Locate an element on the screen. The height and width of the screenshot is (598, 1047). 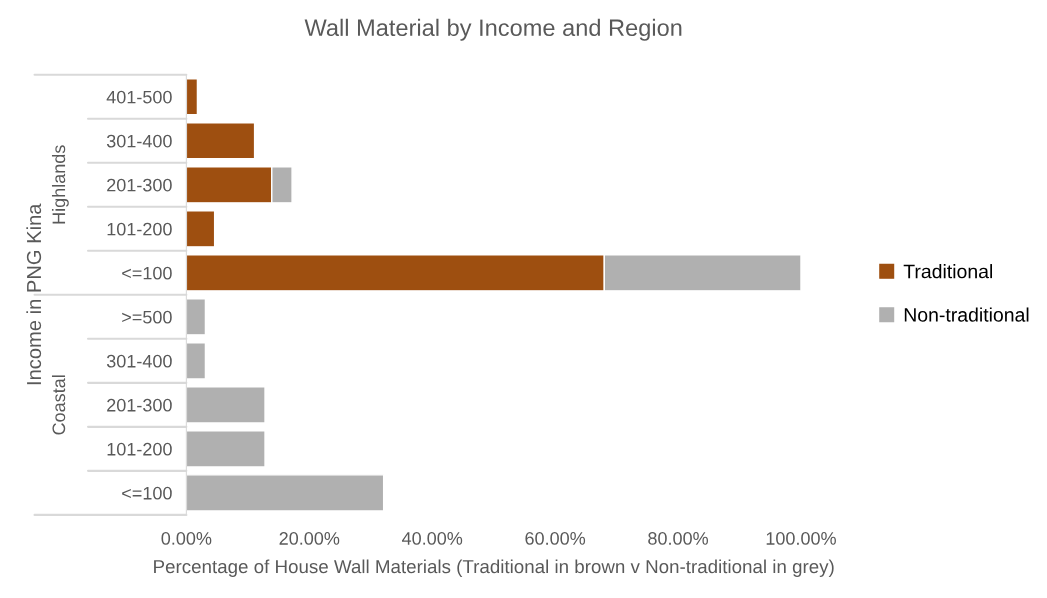
legend-label: Traditional is located at coordinates (947, 271).